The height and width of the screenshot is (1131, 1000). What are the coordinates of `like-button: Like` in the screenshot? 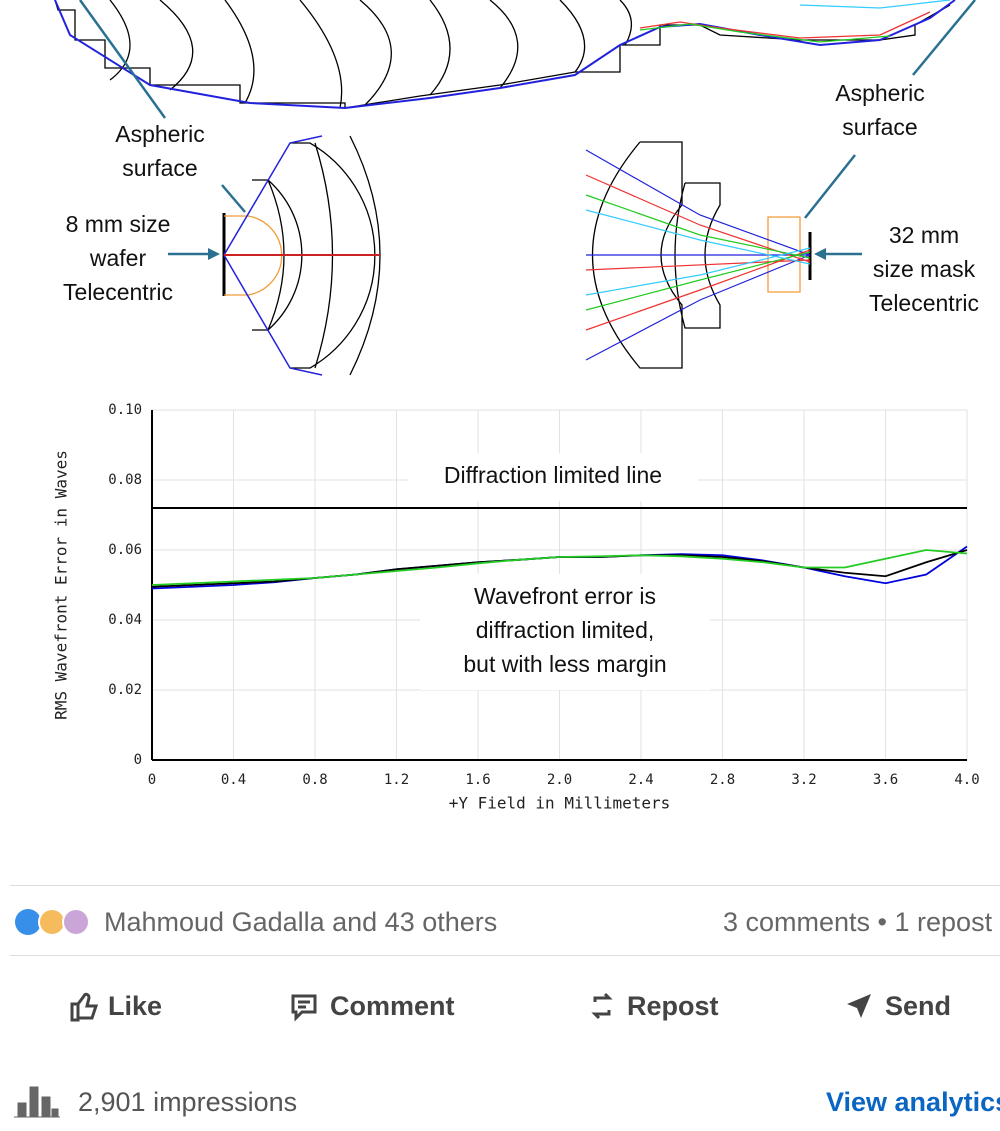 It's located at (115, 1006).